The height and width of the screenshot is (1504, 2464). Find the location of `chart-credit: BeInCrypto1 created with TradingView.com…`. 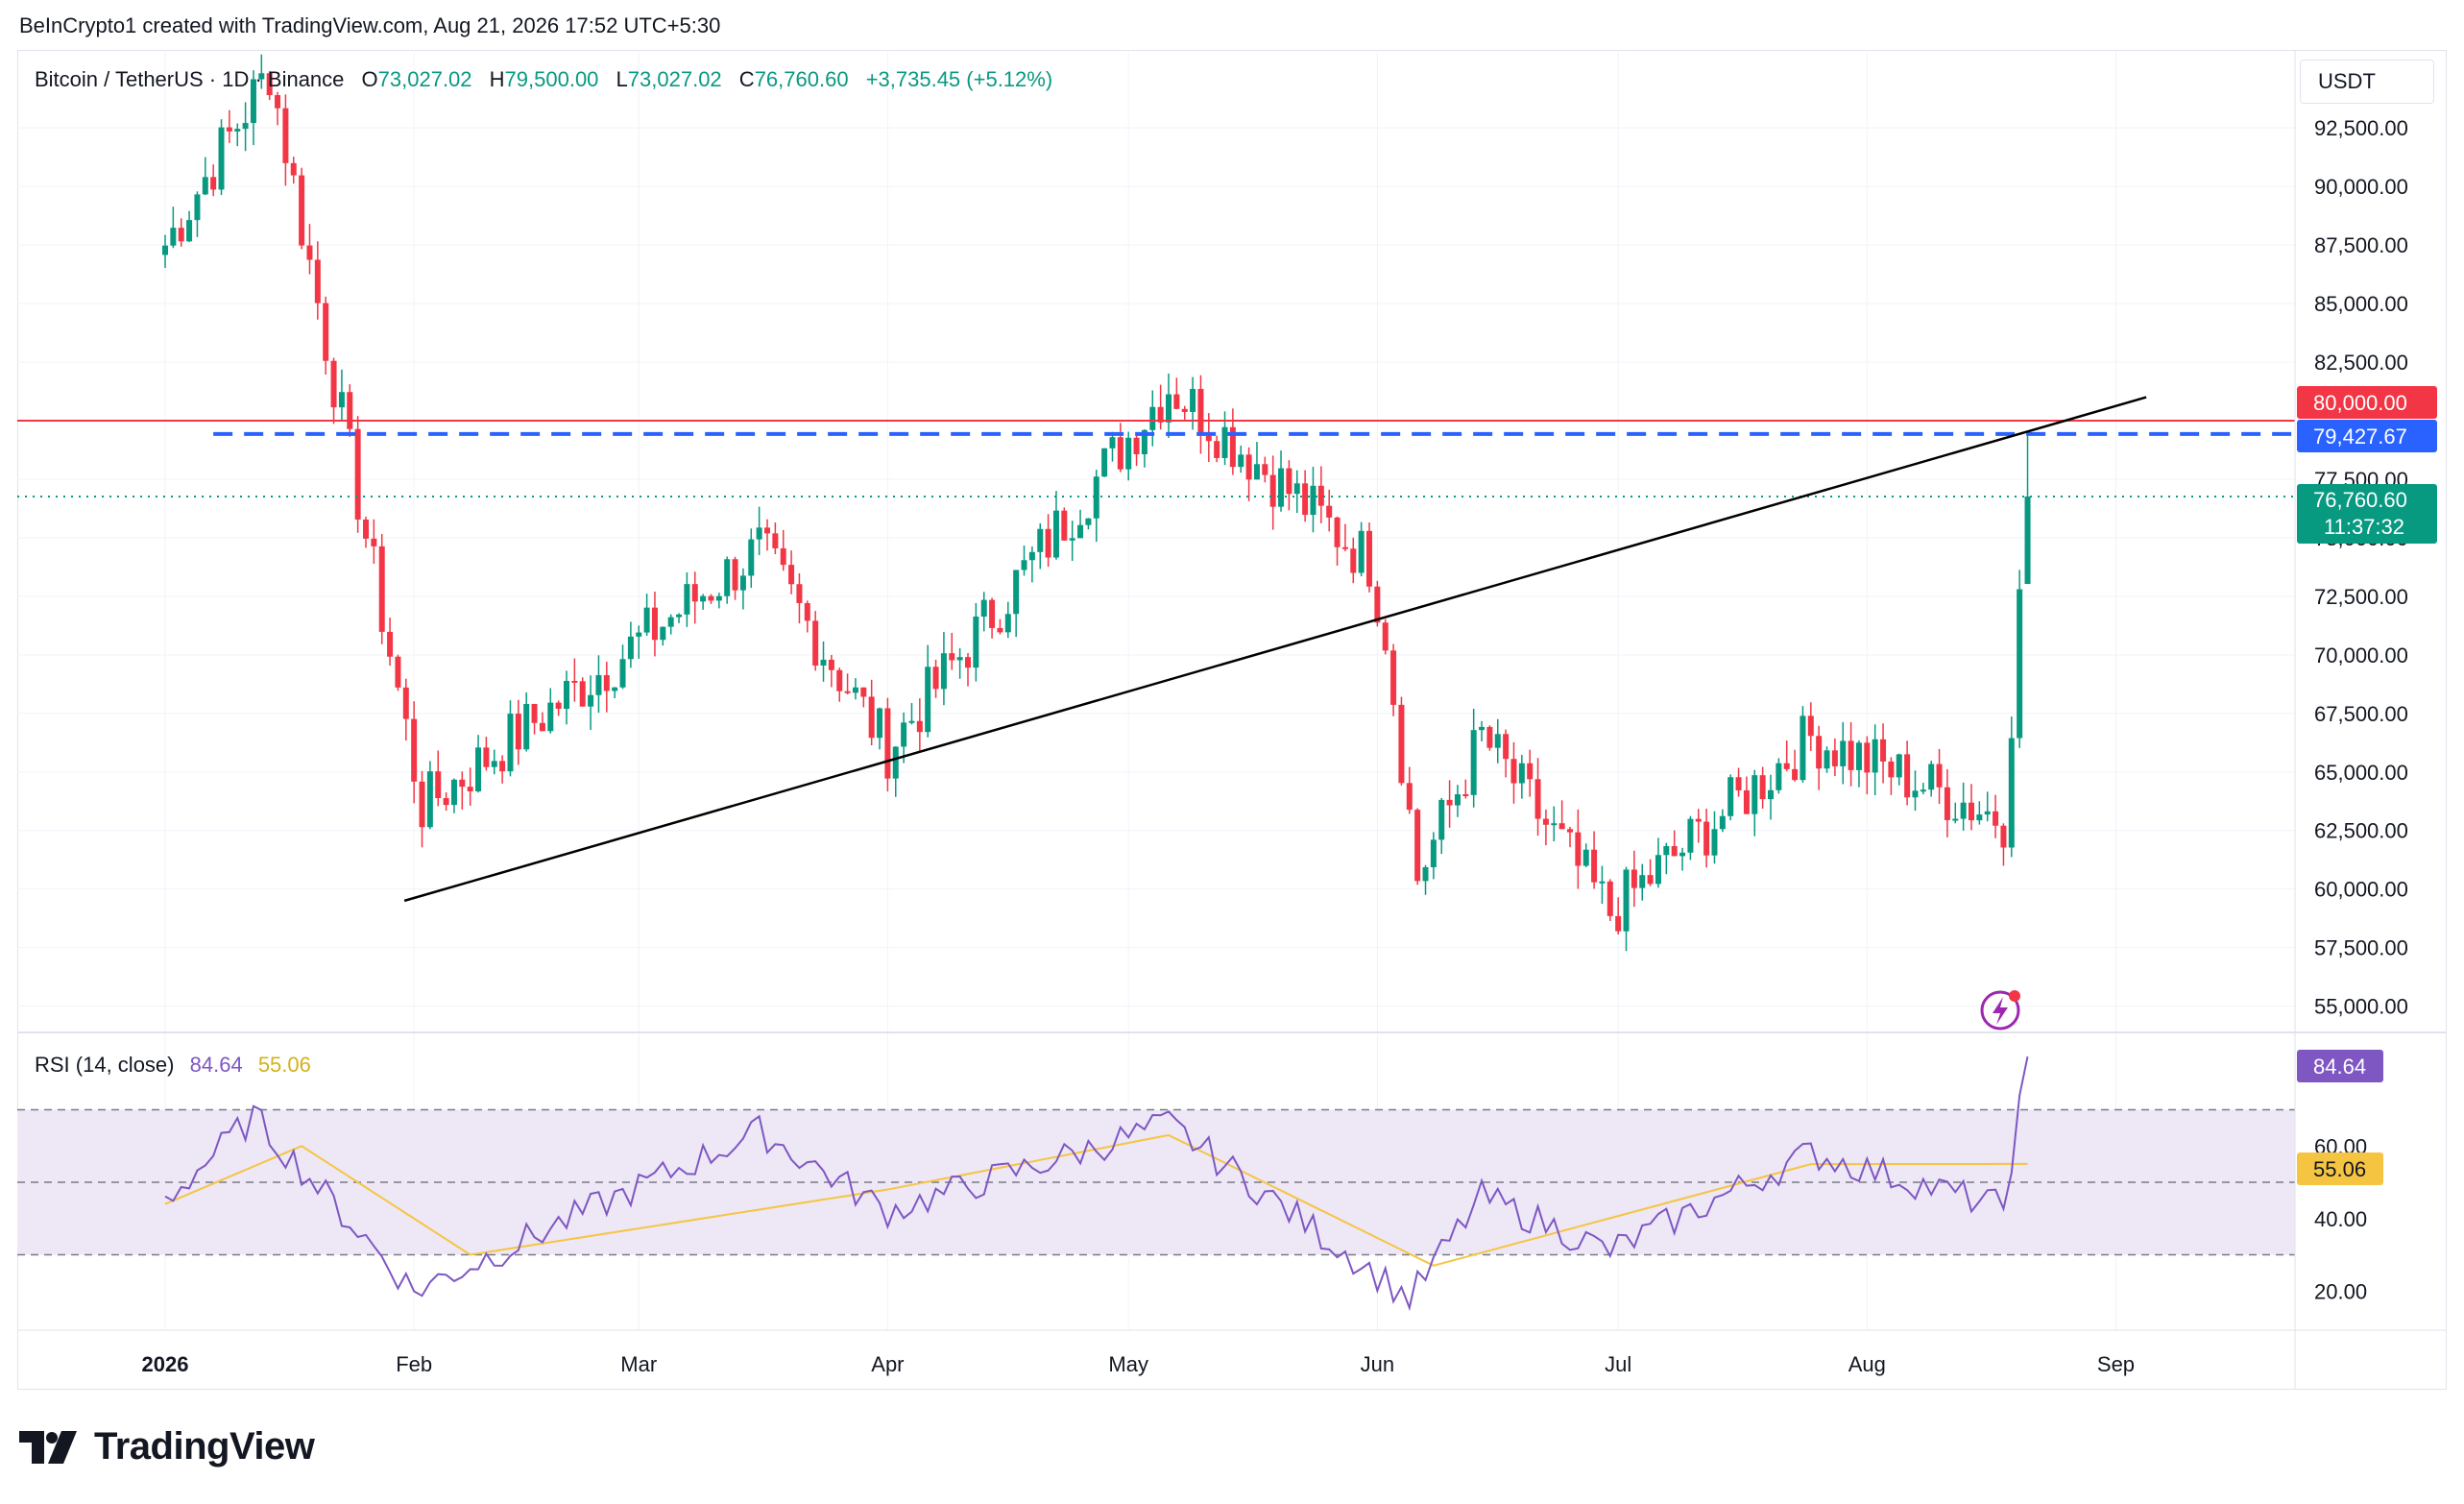

chart-credit: BeInCrypto1 created with TradingView.com… is located at coordinates (370, 25).